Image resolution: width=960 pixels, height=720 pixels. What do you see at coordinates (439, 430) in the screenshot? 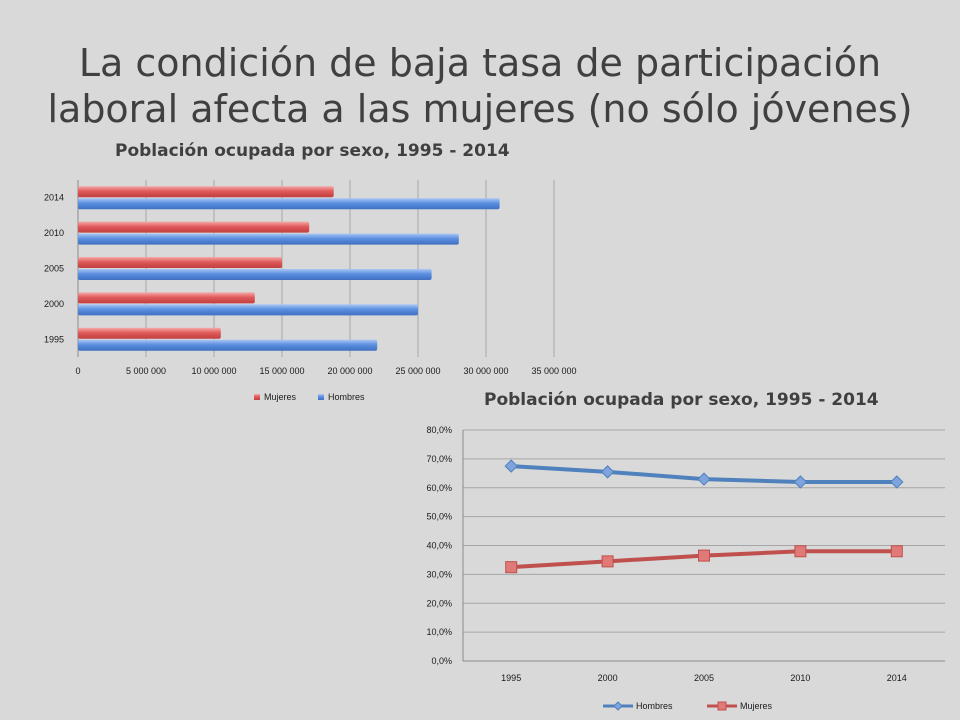
I see `y-tick-label: 80,0%` at bounding box center [439, 430].